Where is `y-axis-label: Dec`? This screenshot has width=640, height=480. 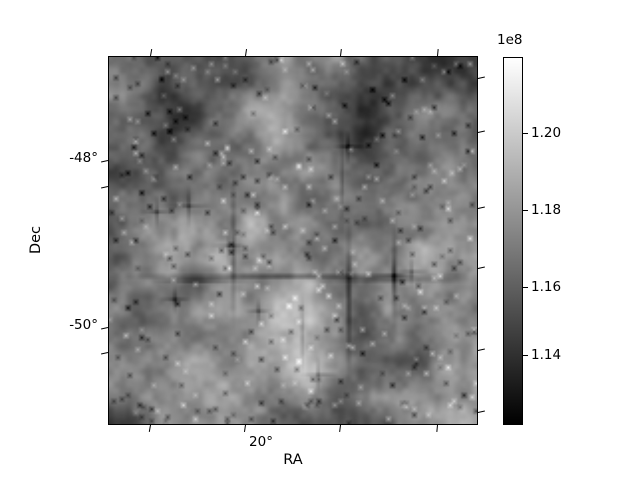 y-axis-label: Dec is located at coordinates (36, 240).